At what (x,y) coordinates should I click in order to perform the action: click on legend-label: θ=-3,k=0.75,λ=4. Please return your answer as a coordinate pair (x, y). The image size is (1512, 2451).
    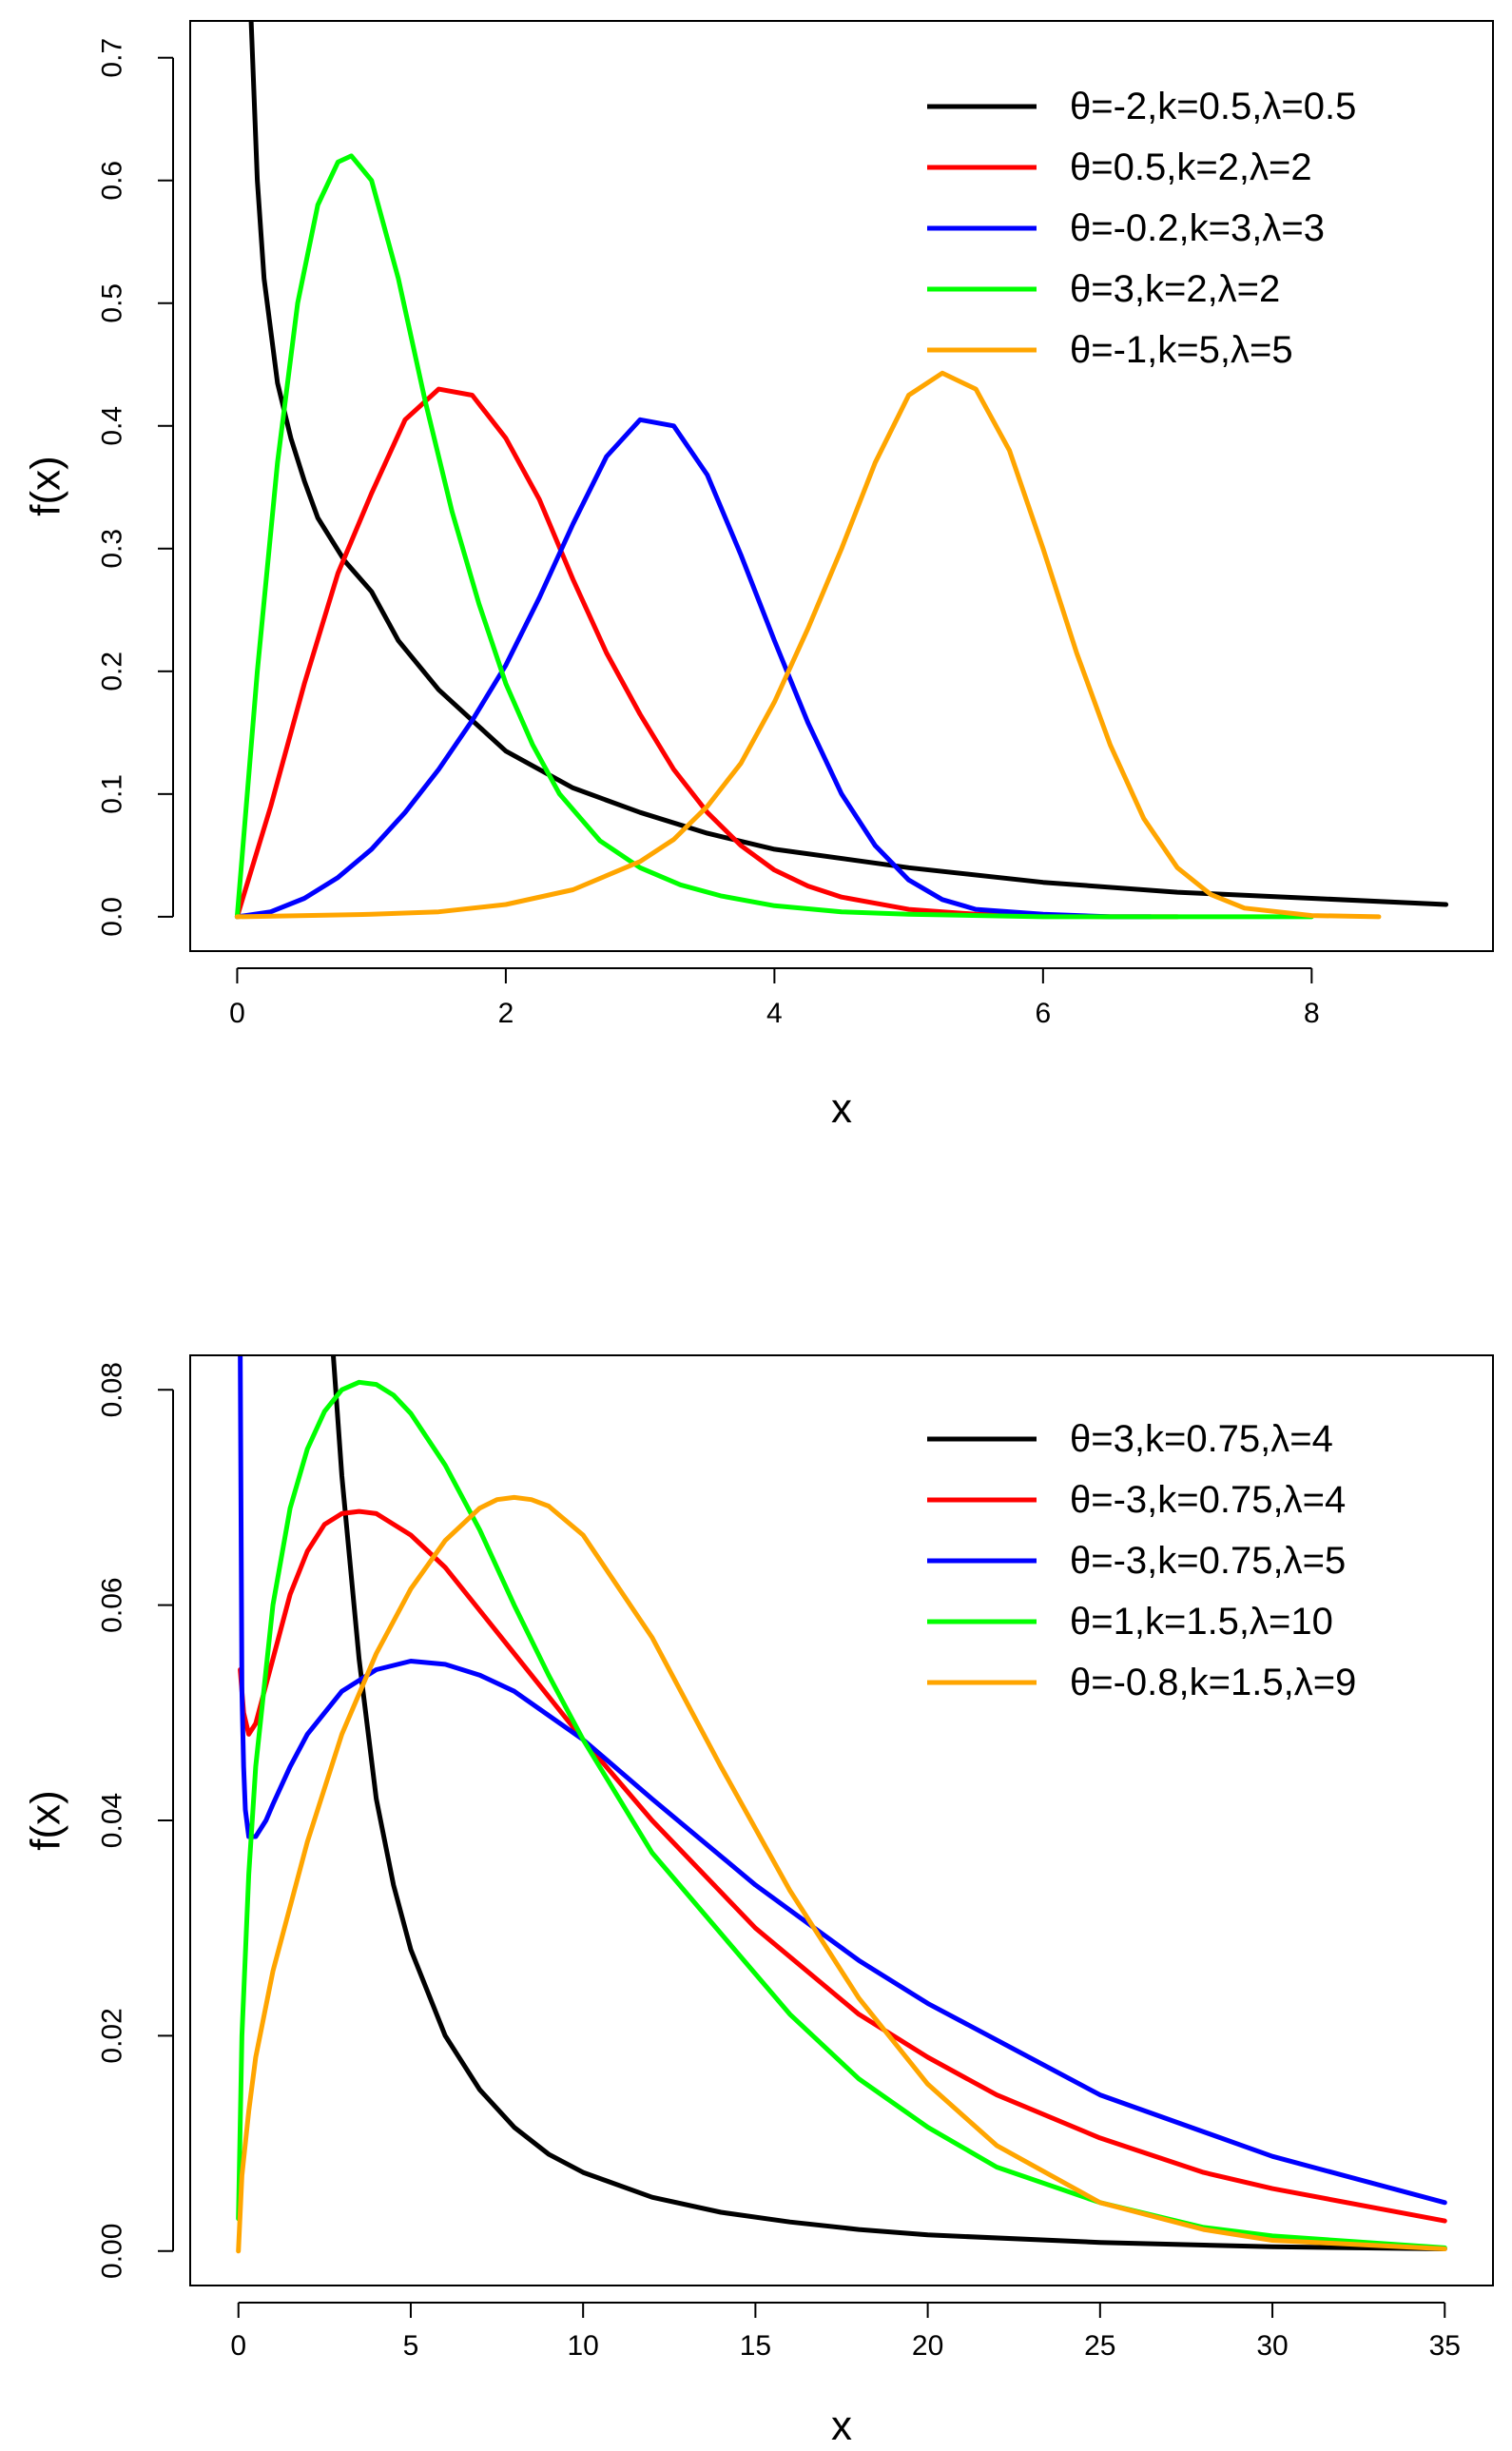
    Looking at the image, I should click on (1208, 1500).